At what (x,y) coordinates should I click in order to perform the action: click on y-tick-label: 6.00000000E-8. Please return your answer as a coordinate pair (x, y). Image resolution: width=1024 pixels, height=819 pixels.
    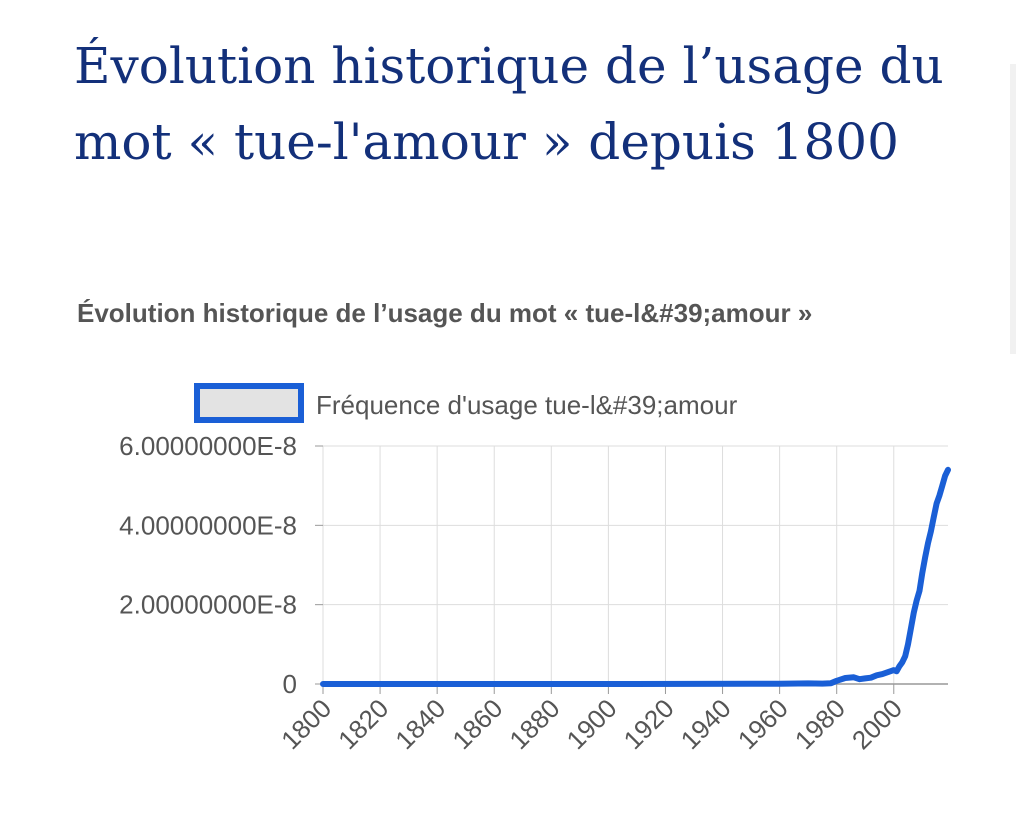
    Looking at the image, I should click on (208, 446).